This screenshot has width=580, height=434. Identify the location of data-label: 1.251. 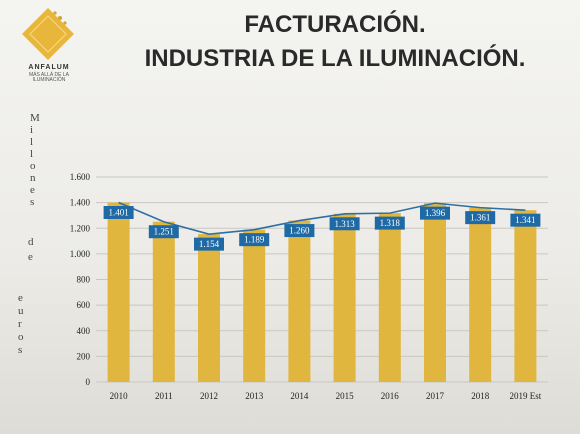
(164, 232).